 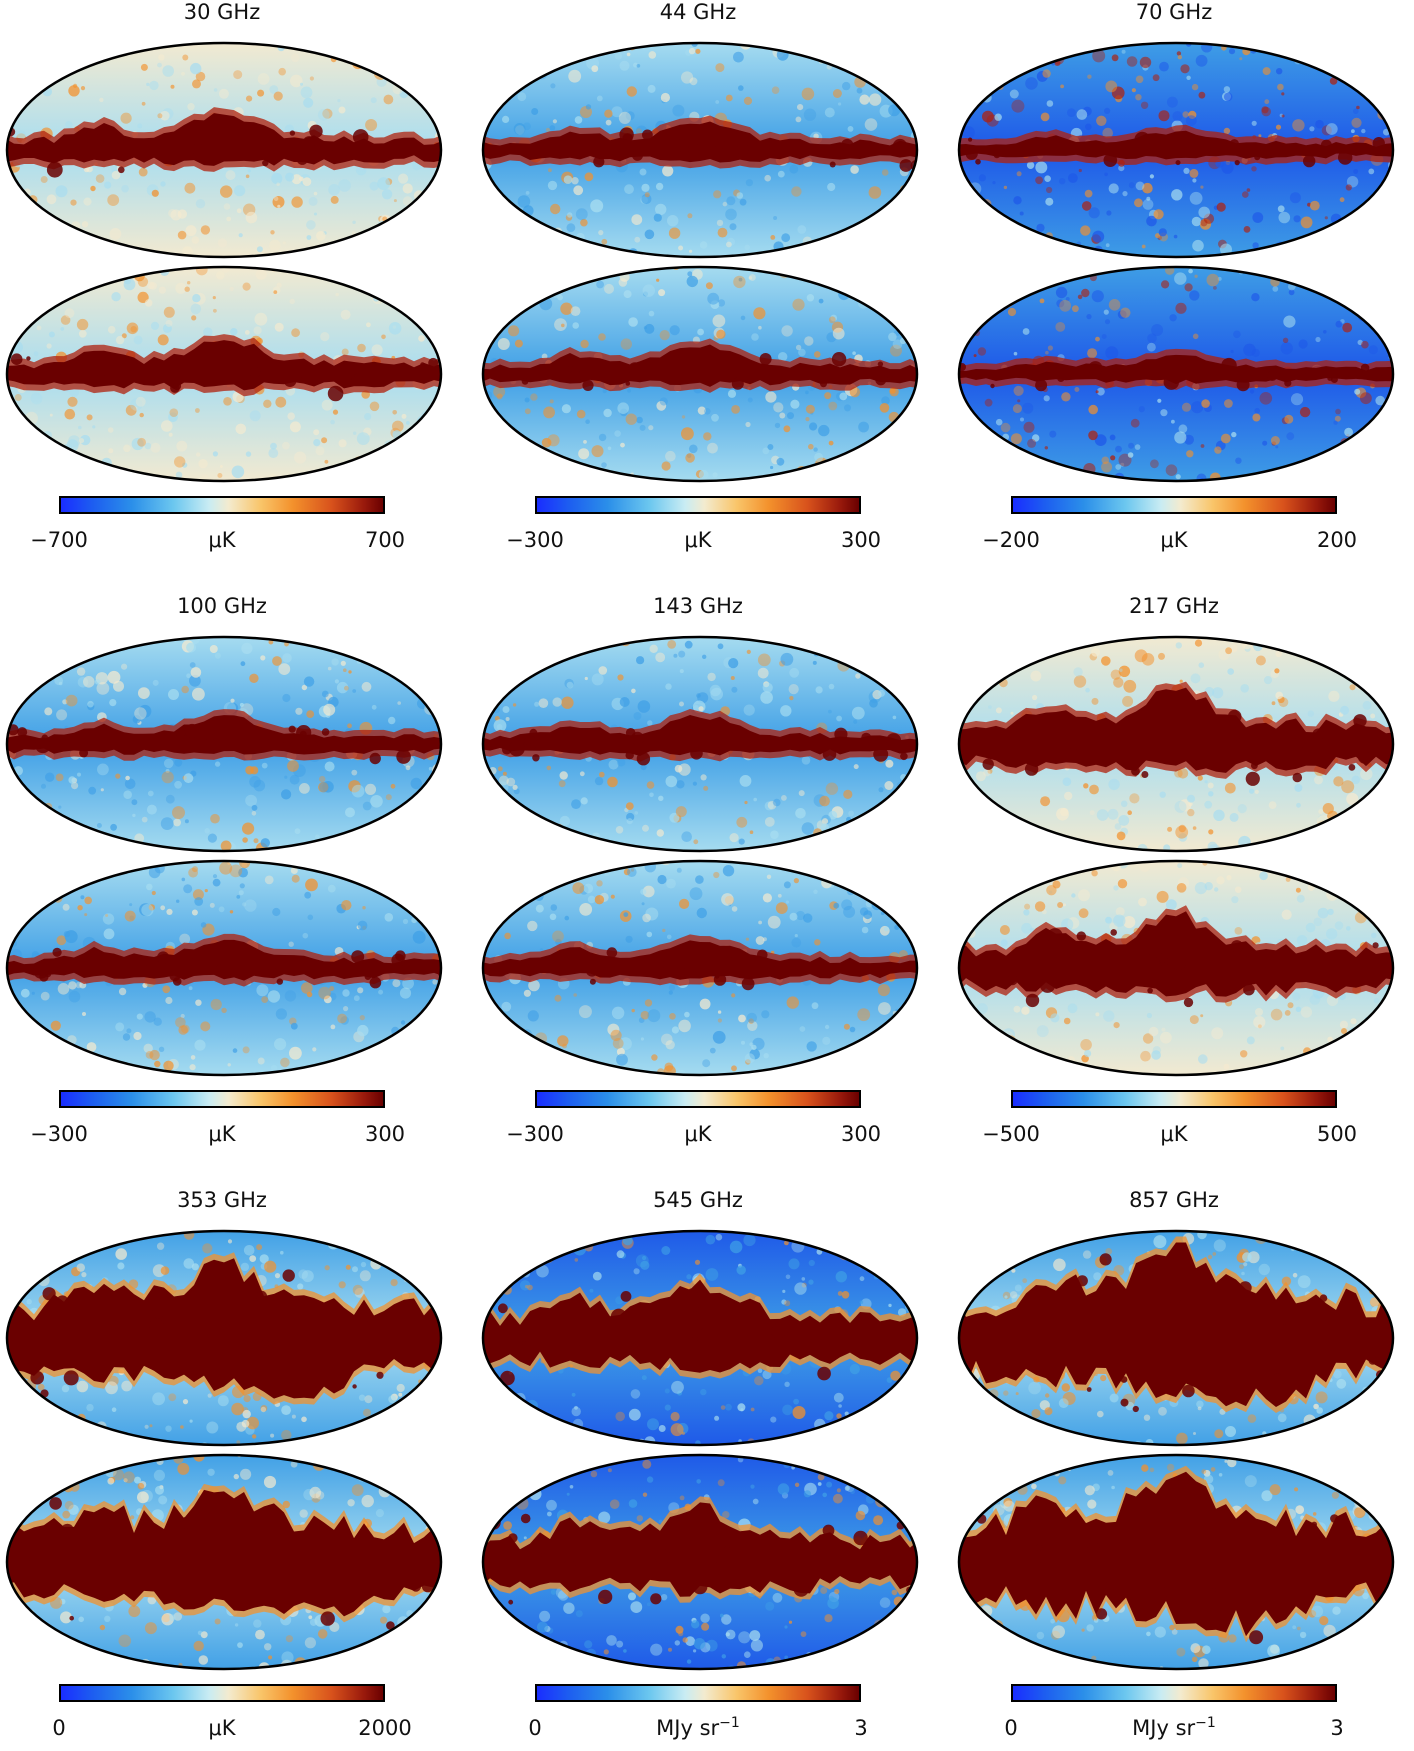 What do you see at coordinates (385, 1728) in the screenshot?
I see `colorbar-max: 2000` at bounding box center [385, 1728].